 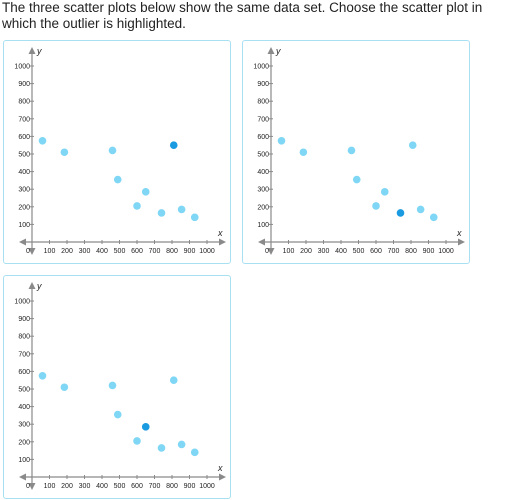 What do you see at coordinates (267, 251) in the screenshot?
I see `chart-2-x-tick-label: 0` at bounding box center [267, 251].